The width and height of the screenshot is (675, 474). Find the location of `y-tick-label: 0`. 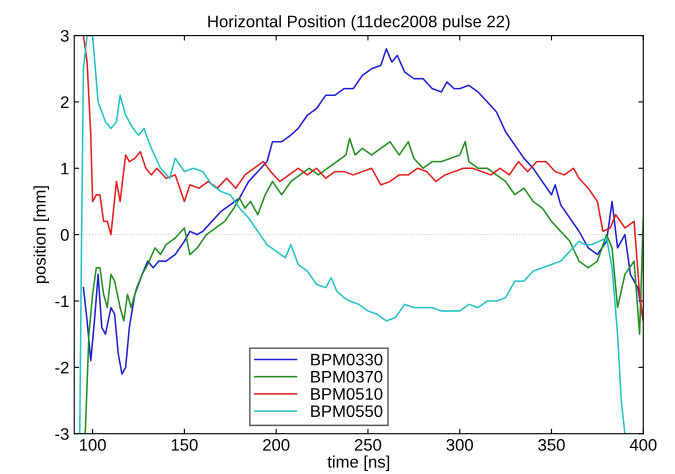

y-tick-label: 0 is located at coordinates (64, 235).